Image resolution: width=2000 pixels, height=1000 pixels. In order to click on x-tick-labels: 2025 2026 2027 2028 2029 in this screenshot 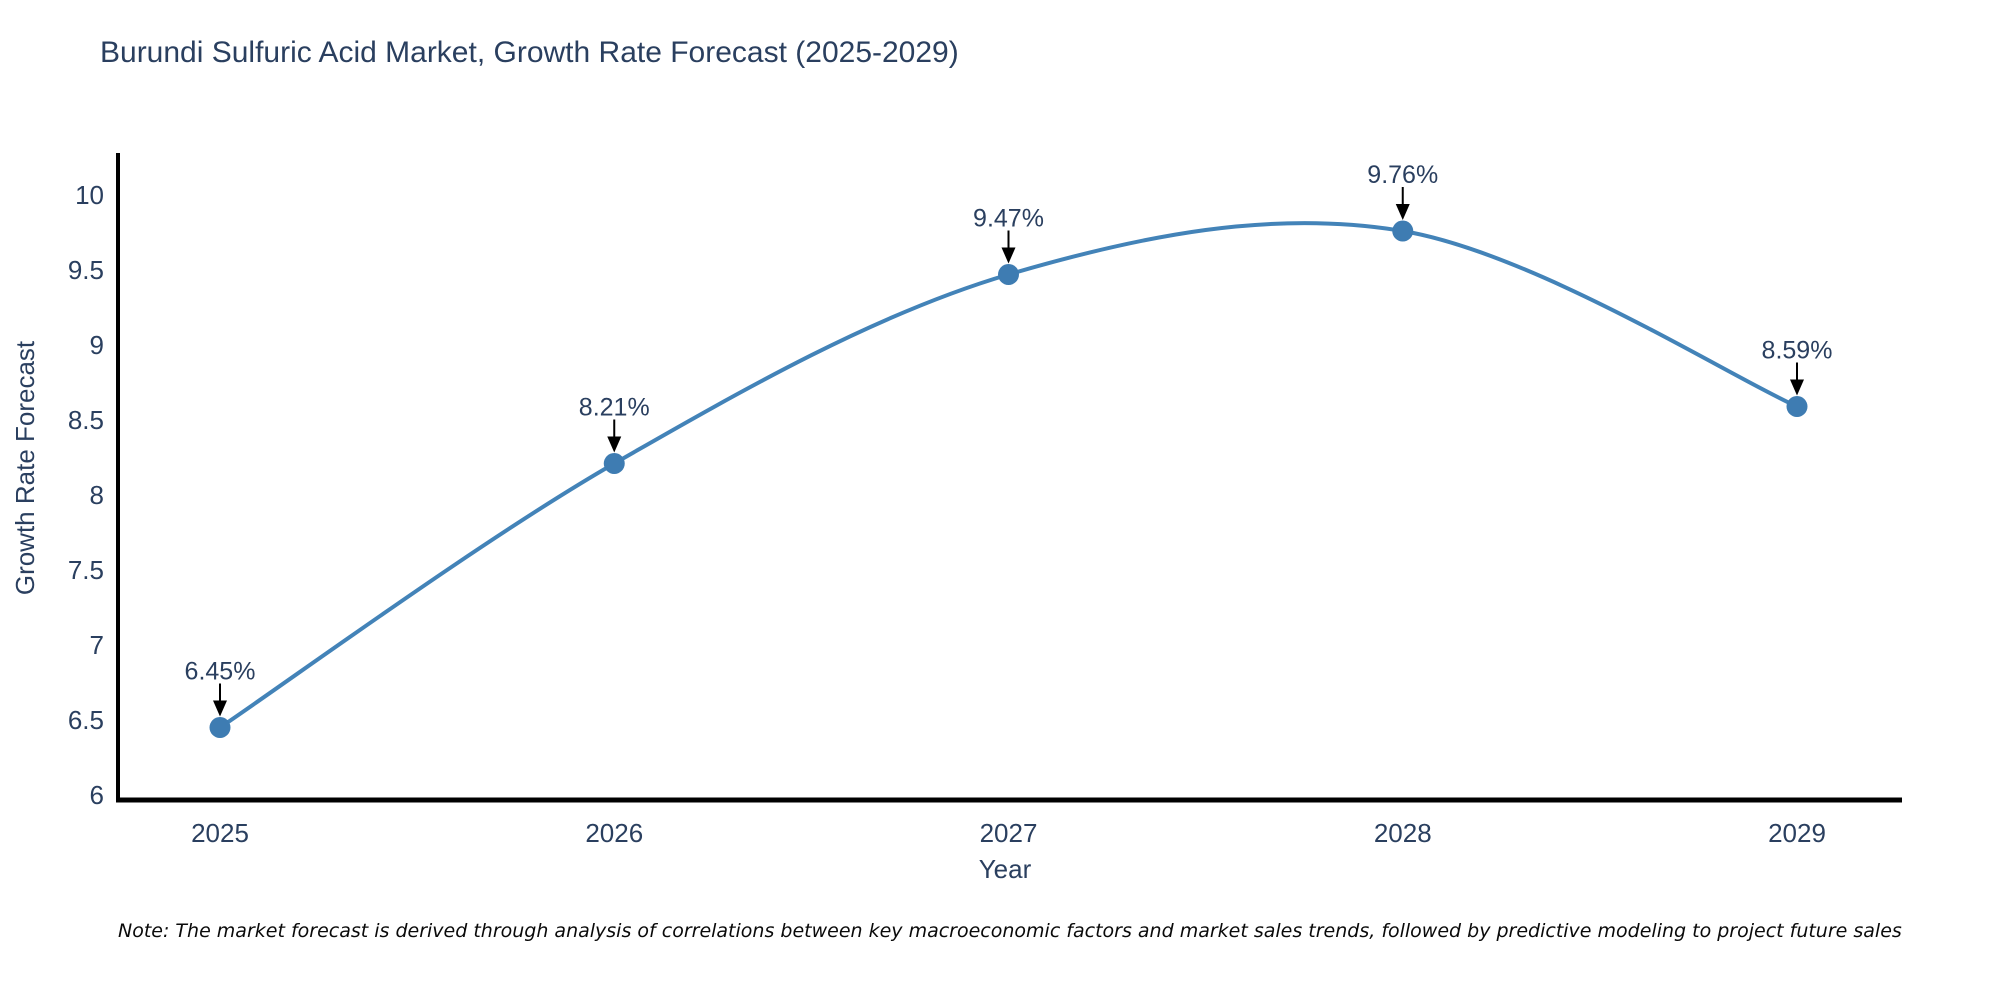, I will do `click(1008, 833)`.